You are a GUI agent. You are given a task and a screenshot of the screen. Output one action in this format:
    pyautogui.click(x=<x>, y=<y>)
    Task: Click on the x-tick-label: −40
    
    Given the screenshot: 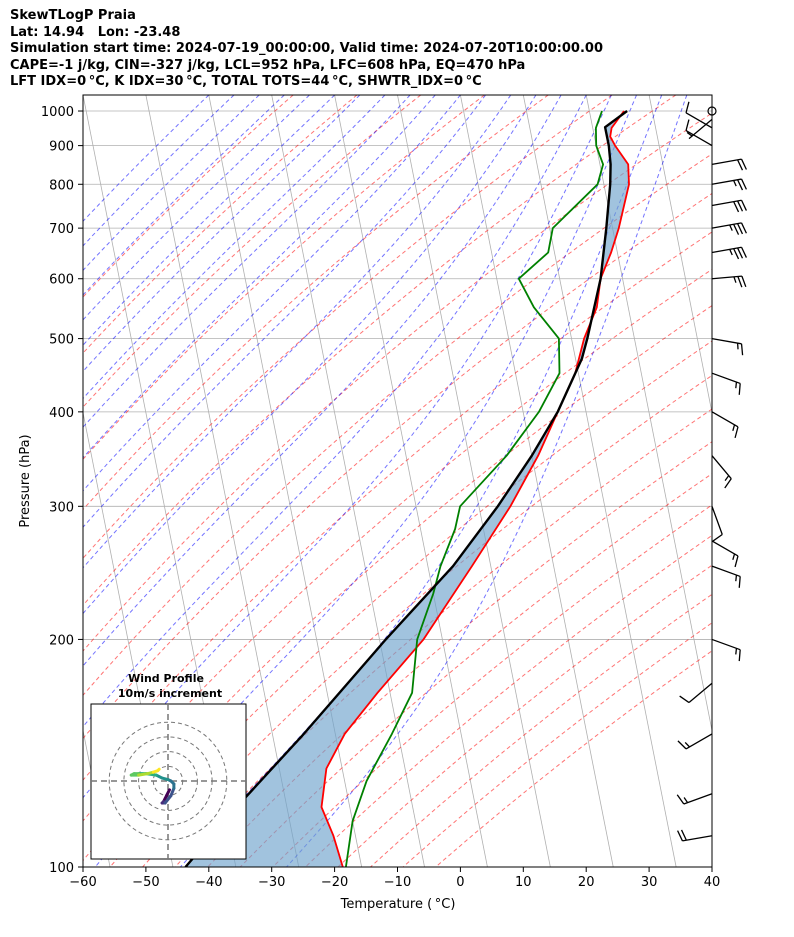 What is the action you would take?
    pyautogui.click(x=208, y=882)
    